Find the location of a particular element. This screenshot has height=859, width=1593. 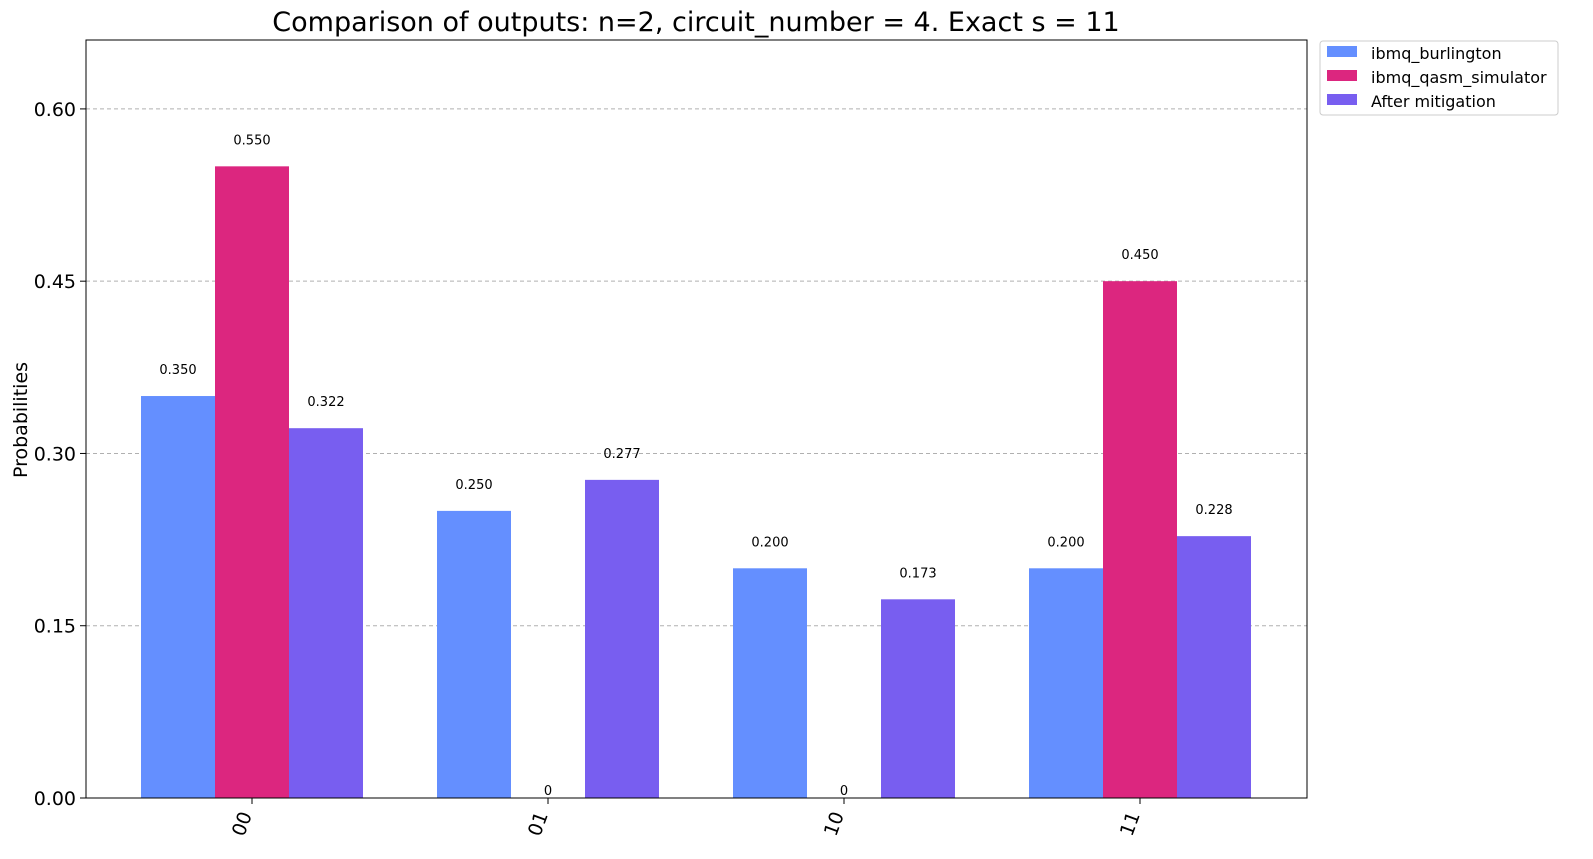

data-label: 0.450 is located at coordinates (1139, 255).